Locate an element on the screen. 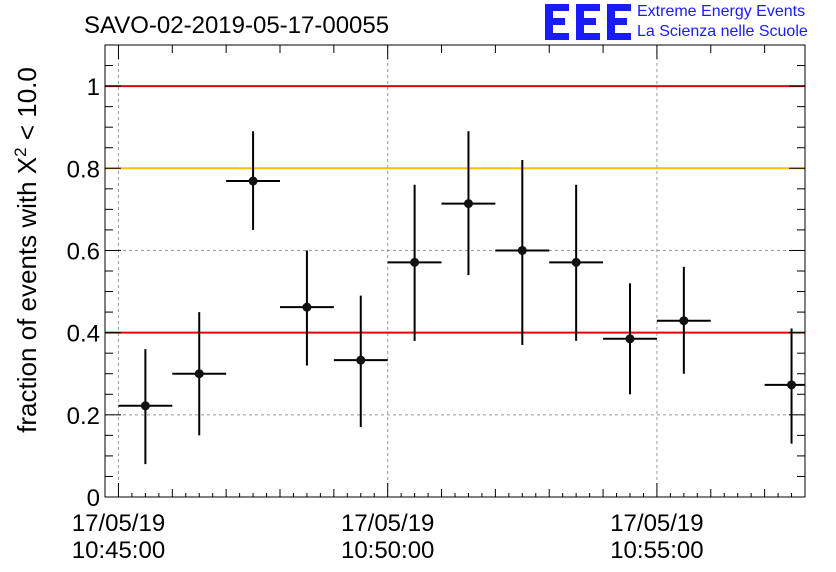 The width and height of the screenshot is (836, 572). y-axis-label: fraction of events with X2 < 10.0 is located at coordinates (26, 250).